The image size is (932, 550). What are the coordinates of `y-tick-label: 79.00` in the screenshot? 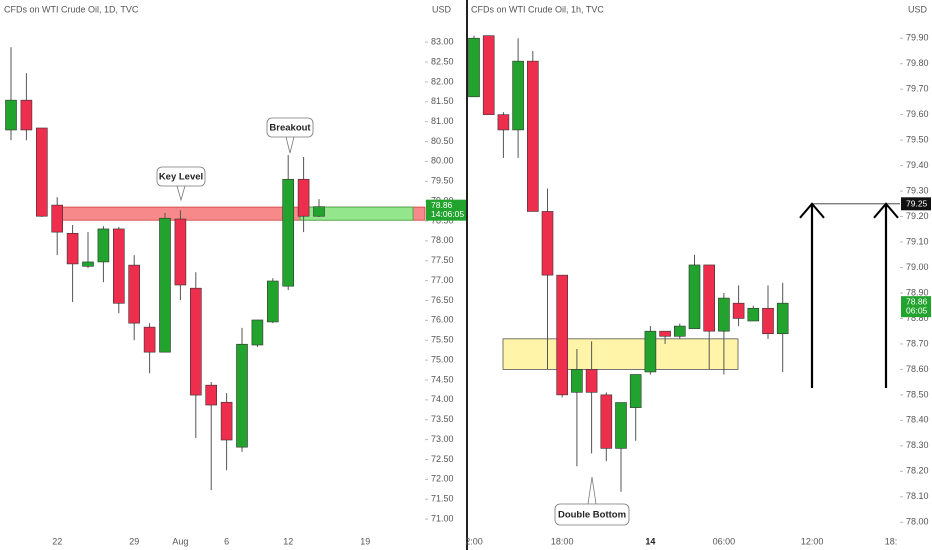 It's located at (917, 267).